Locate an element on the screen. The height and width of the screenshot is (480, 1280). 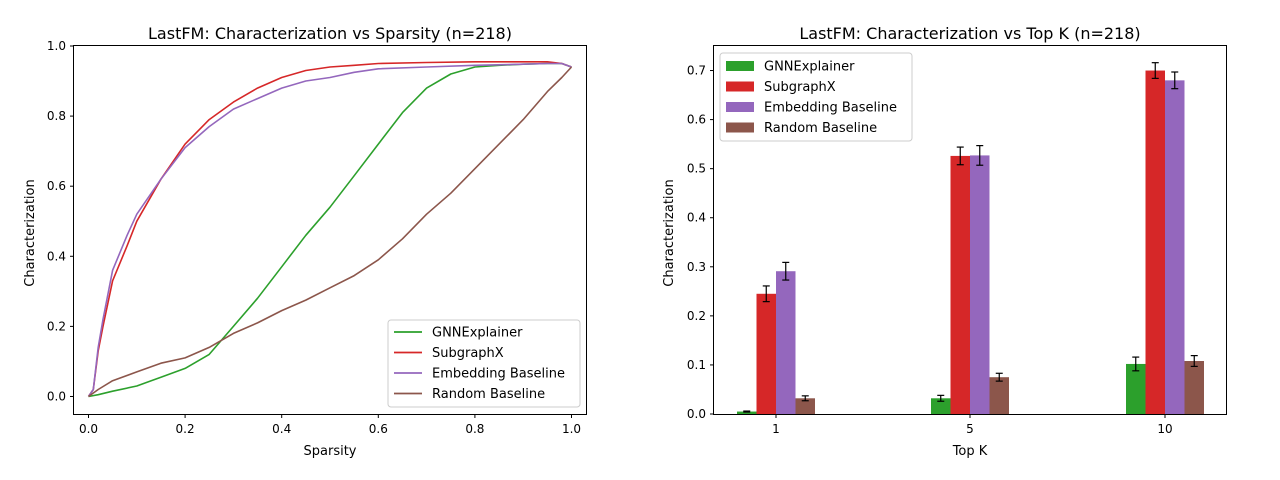
left-y-tick-label: 0.0 is located at coordinates (56, 396).